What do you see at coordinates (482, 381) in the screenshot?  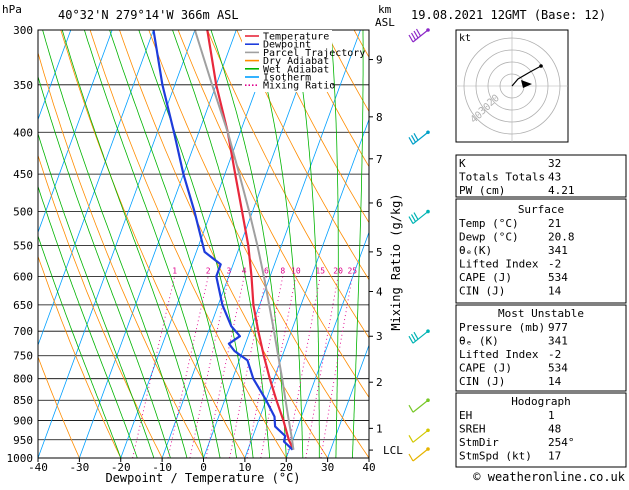 I see `most-unstable-label: CIN (J)` at bounding box center [482, 381].